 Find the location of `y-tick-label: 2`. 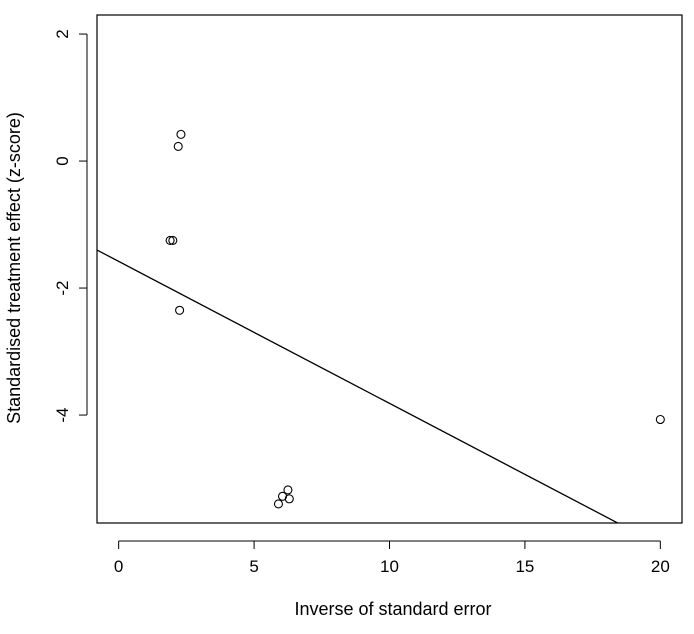

y-tick-label: 2 is located at coordinates (62, 33).